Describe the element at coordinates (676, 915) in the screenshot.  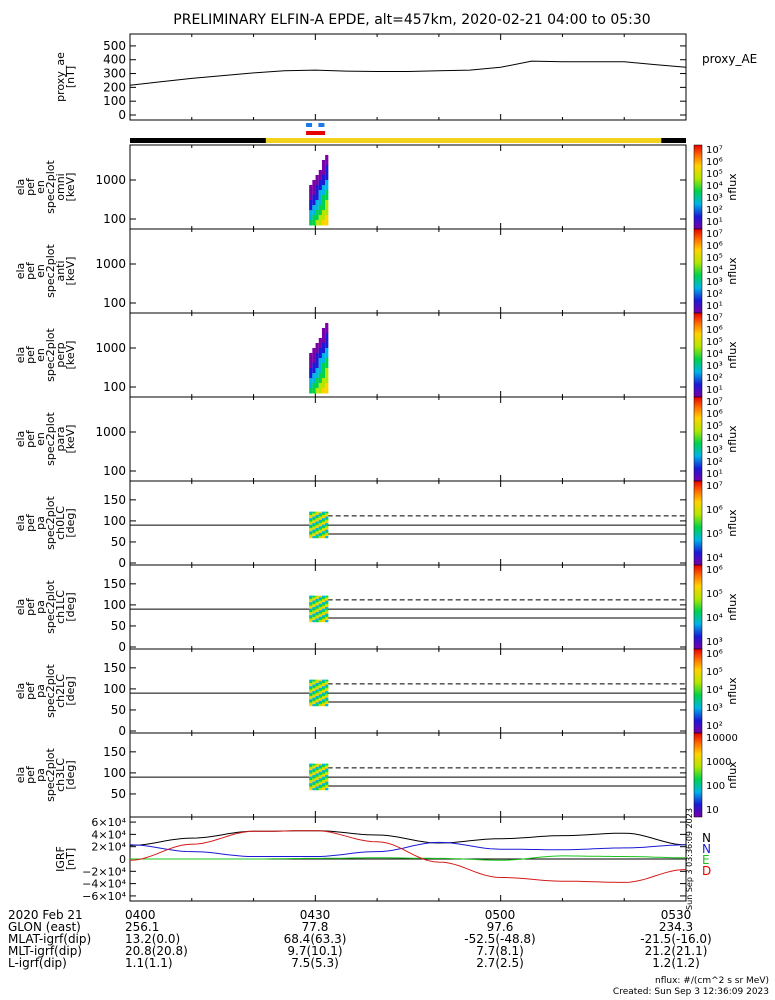
I see `footer-value: 0530` at that location.